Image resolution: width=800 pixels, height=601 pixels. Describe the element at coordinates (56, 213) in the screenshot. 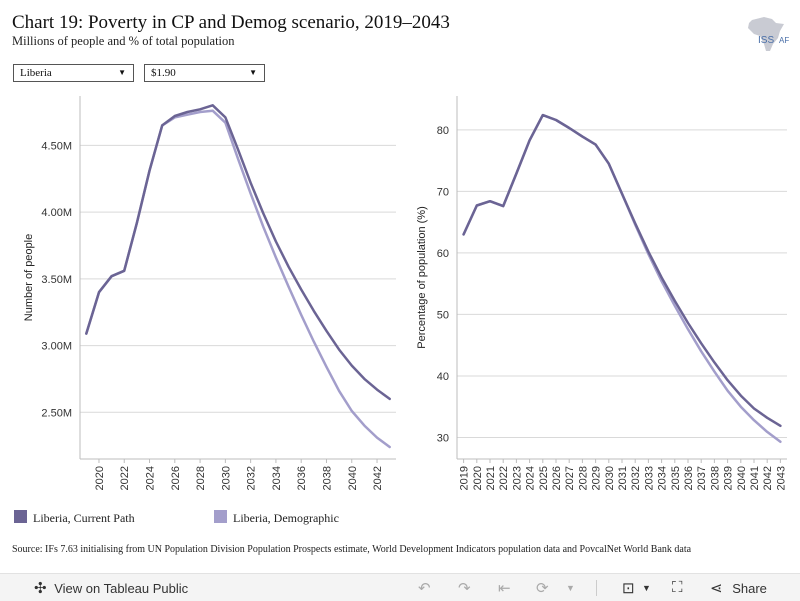

I see `y-tick-label: 4.00M` at that location.